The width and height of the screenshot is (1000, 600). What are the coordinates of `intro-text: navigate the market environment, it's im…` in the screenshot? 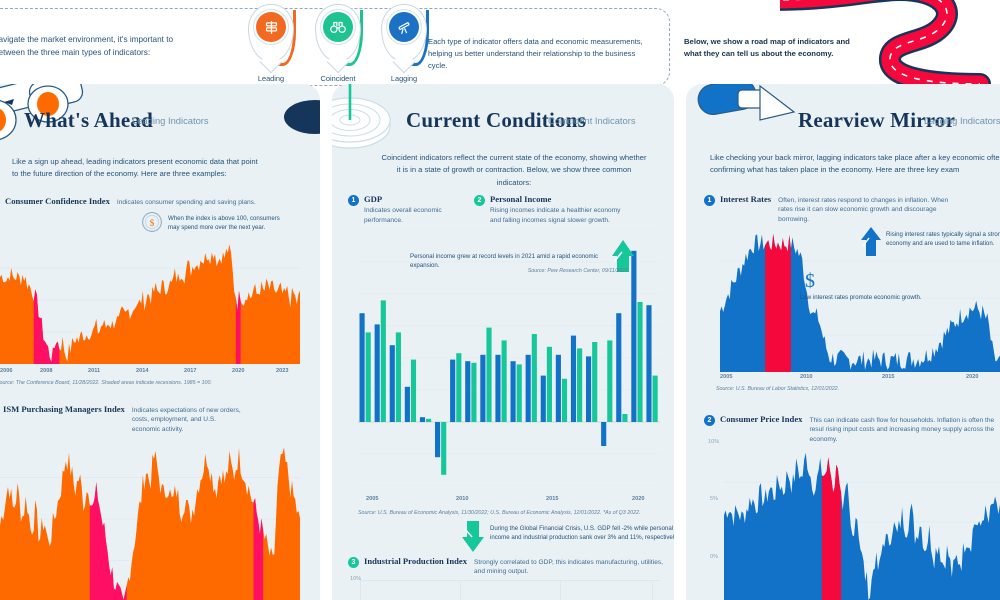 It's located at (87, 46).